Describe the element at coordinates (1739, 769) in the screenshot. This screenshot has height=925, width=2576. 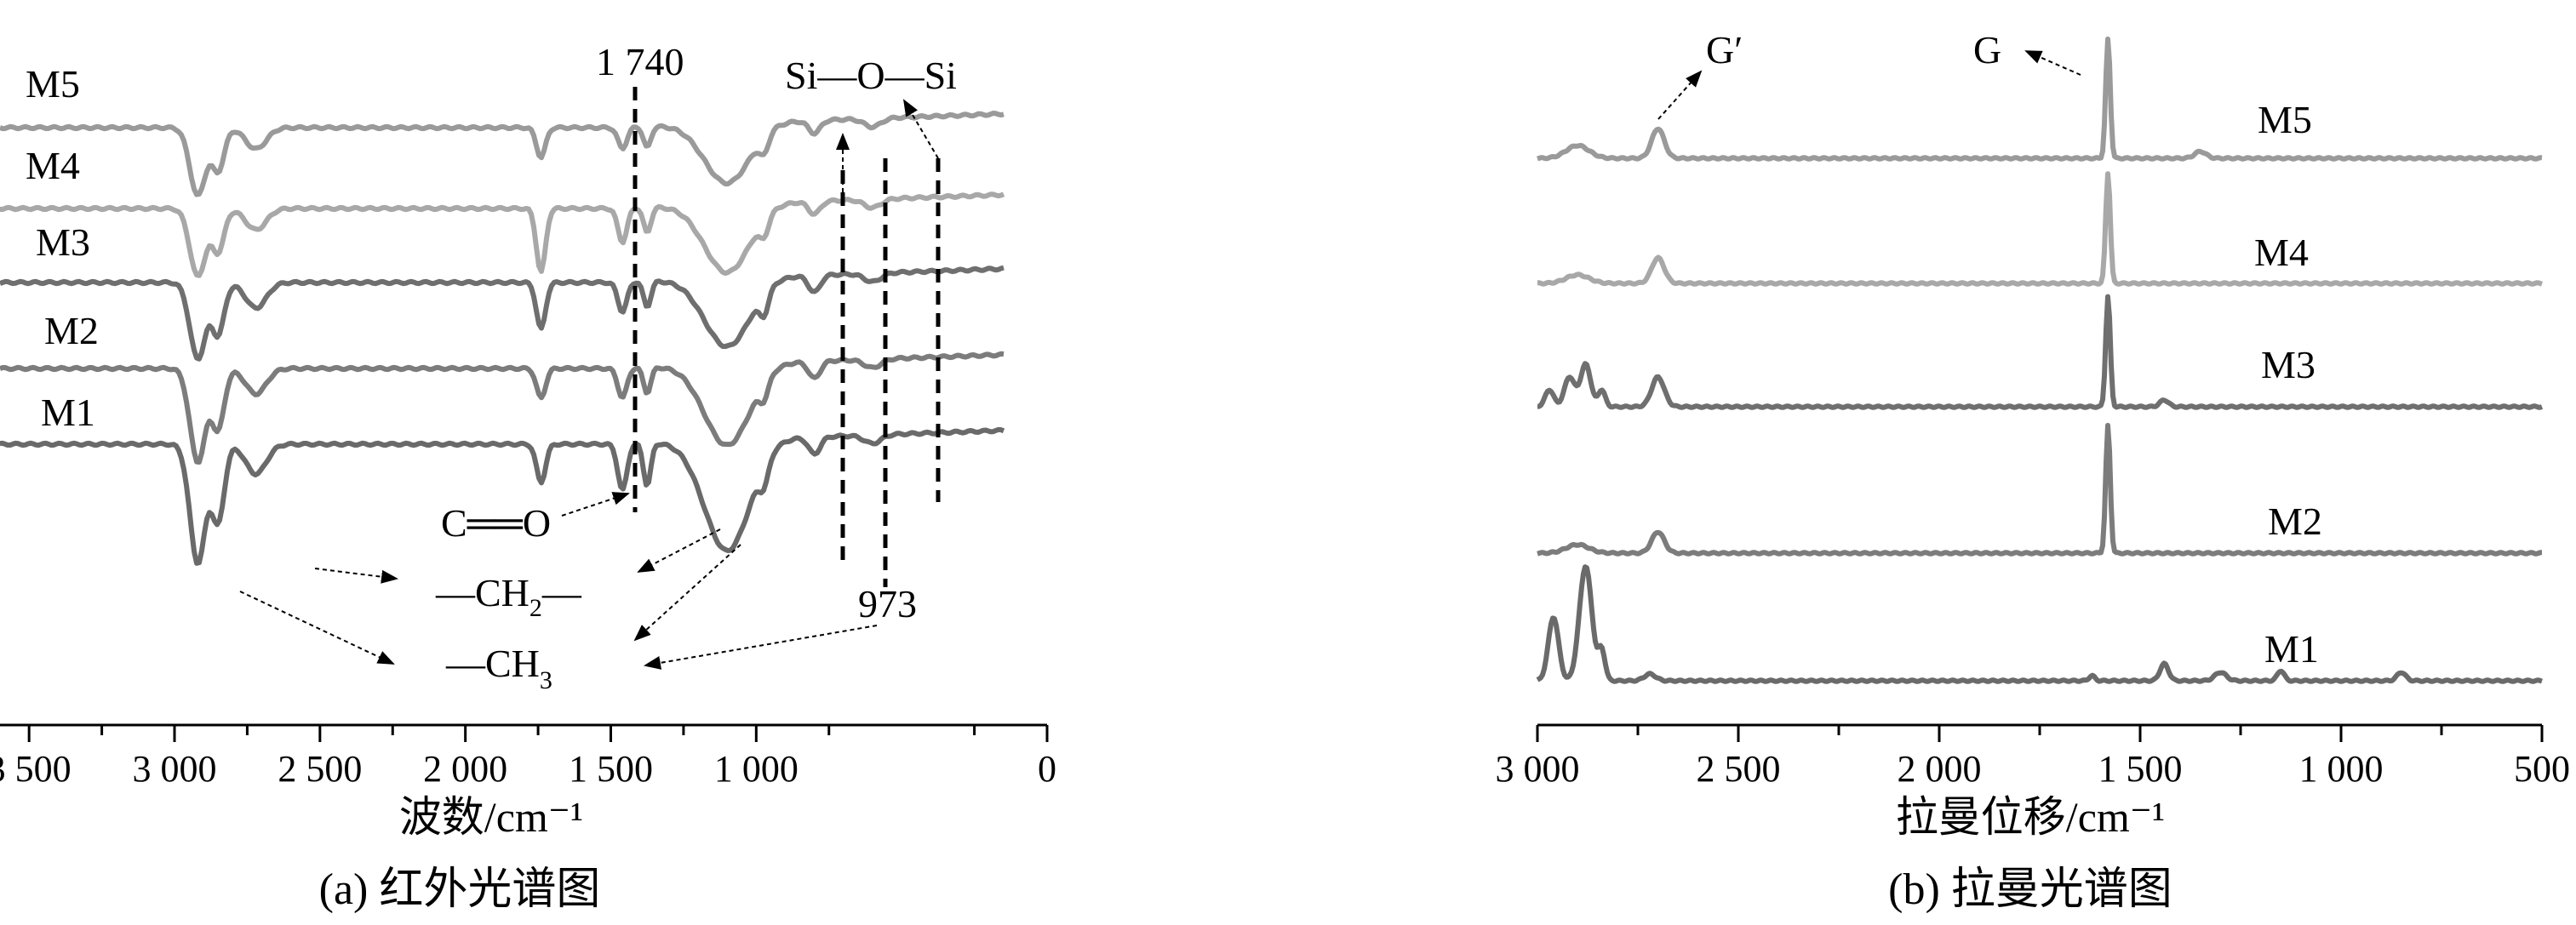
I see `raman-x-tick-label: 2 500` at that location.